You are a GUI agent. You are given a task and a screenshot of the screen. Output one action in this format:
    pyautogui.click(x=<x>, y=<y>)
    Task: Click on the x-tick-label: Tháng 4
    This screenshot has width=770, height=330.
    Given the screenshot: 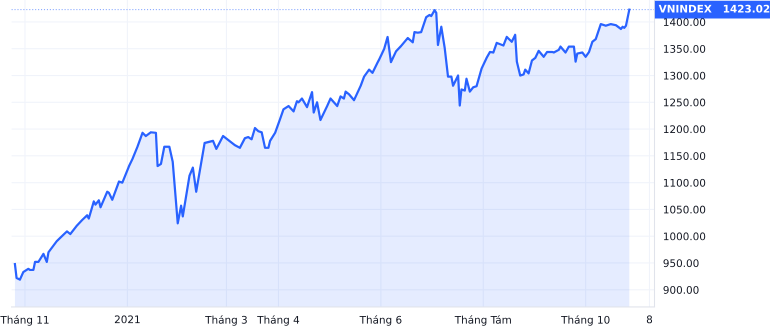 What is the action you would take?
    pyautogui.click(x=278, y=320)
    